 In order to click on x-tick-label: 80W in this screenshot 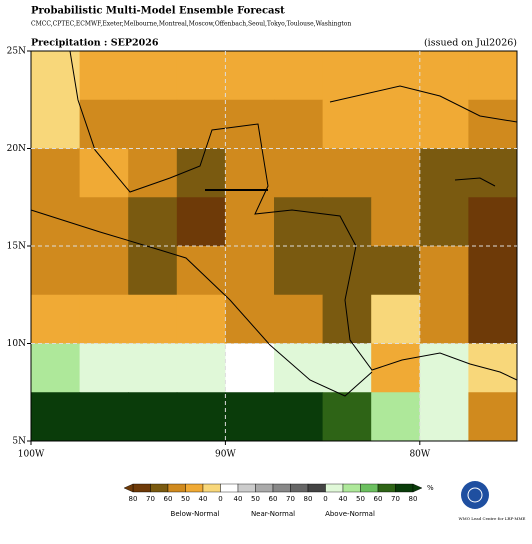, I will do `click(419, 455)`.